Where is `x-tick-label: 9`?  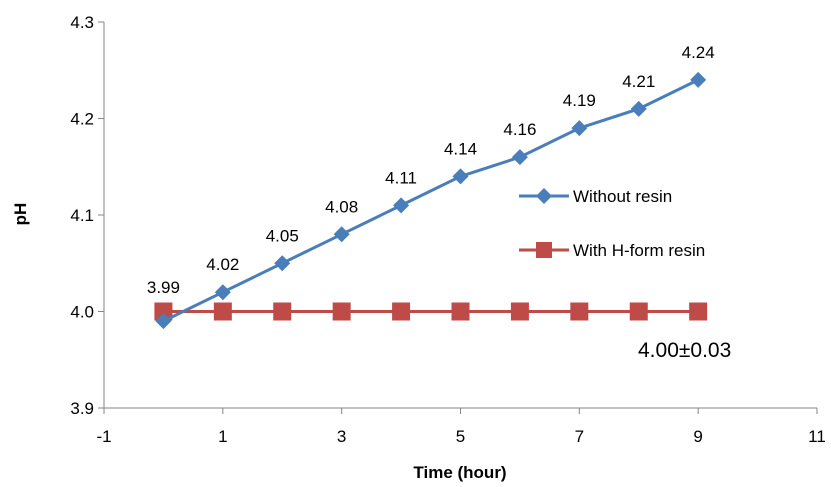 x-tick-label: 9 is located at coordinates (697, 436).